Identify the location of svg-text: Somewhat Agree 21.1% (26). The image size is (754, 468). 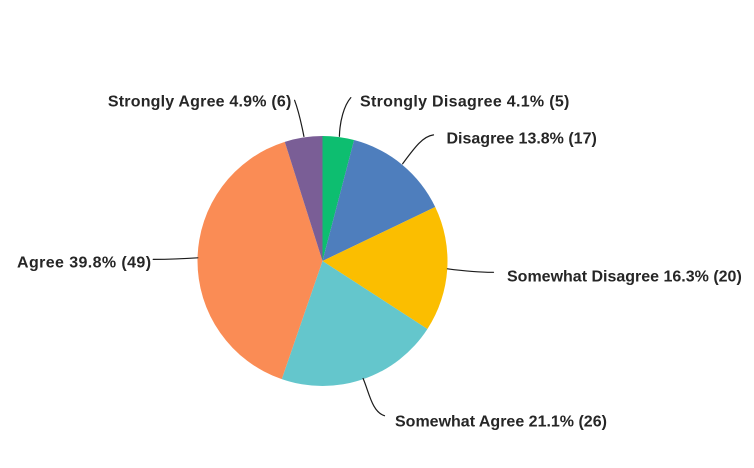
(501, 422).